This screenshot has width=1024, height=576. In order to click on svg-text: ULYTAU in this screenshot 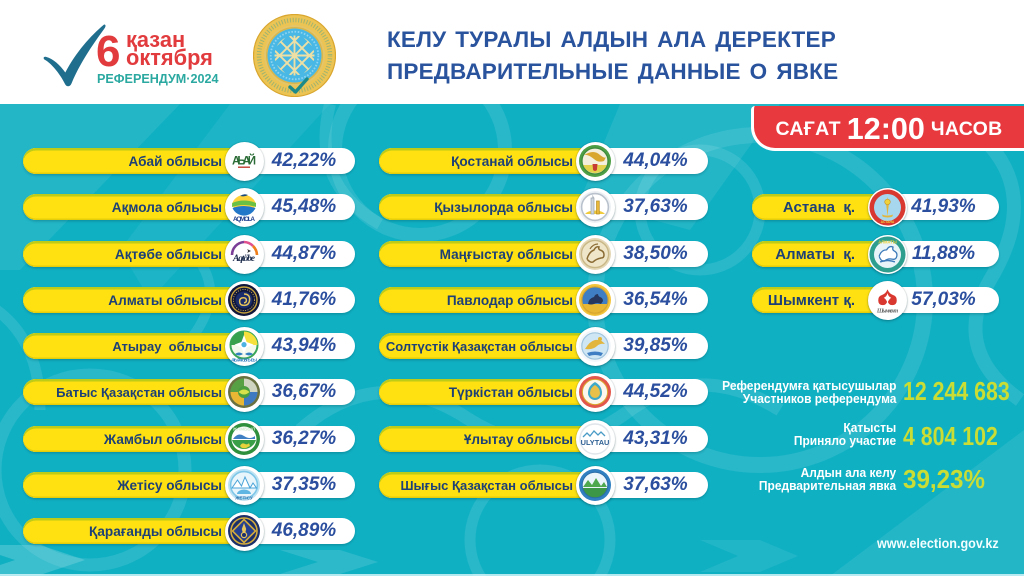, I will do `click(595, 442)`.